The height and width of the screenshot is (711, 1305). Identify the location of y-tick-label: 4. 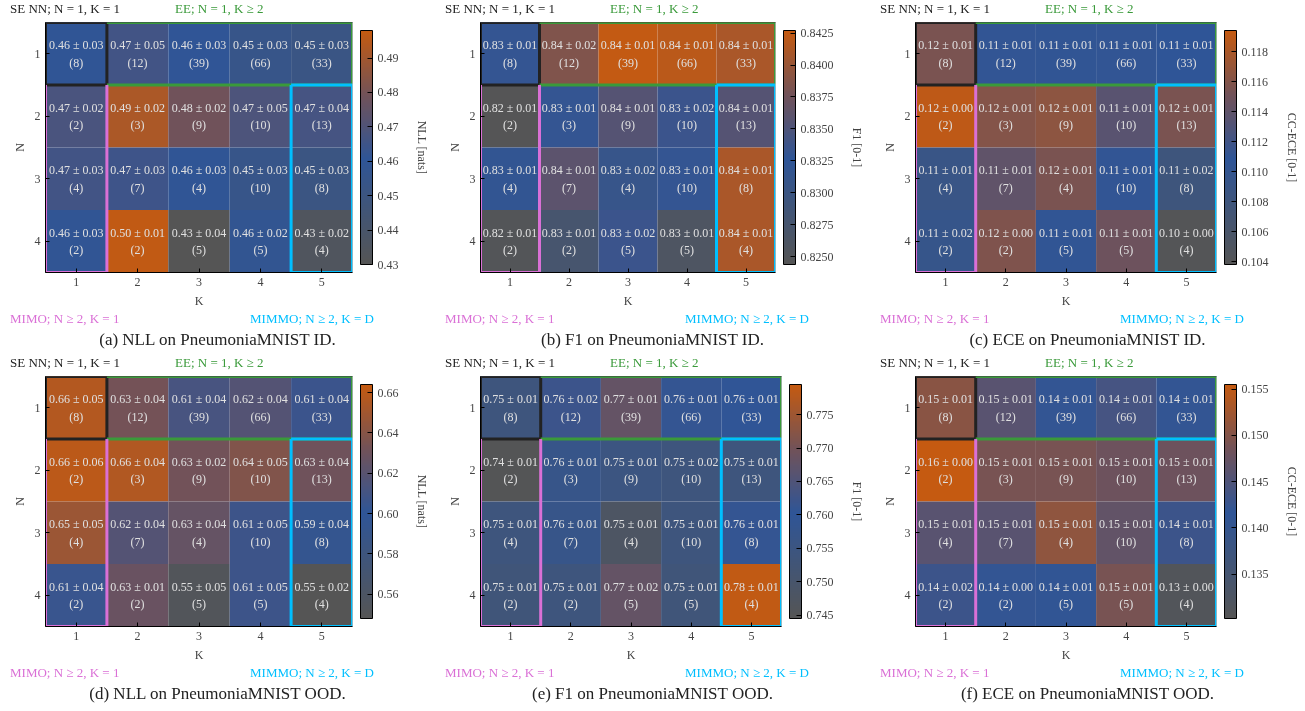
(907, 595).